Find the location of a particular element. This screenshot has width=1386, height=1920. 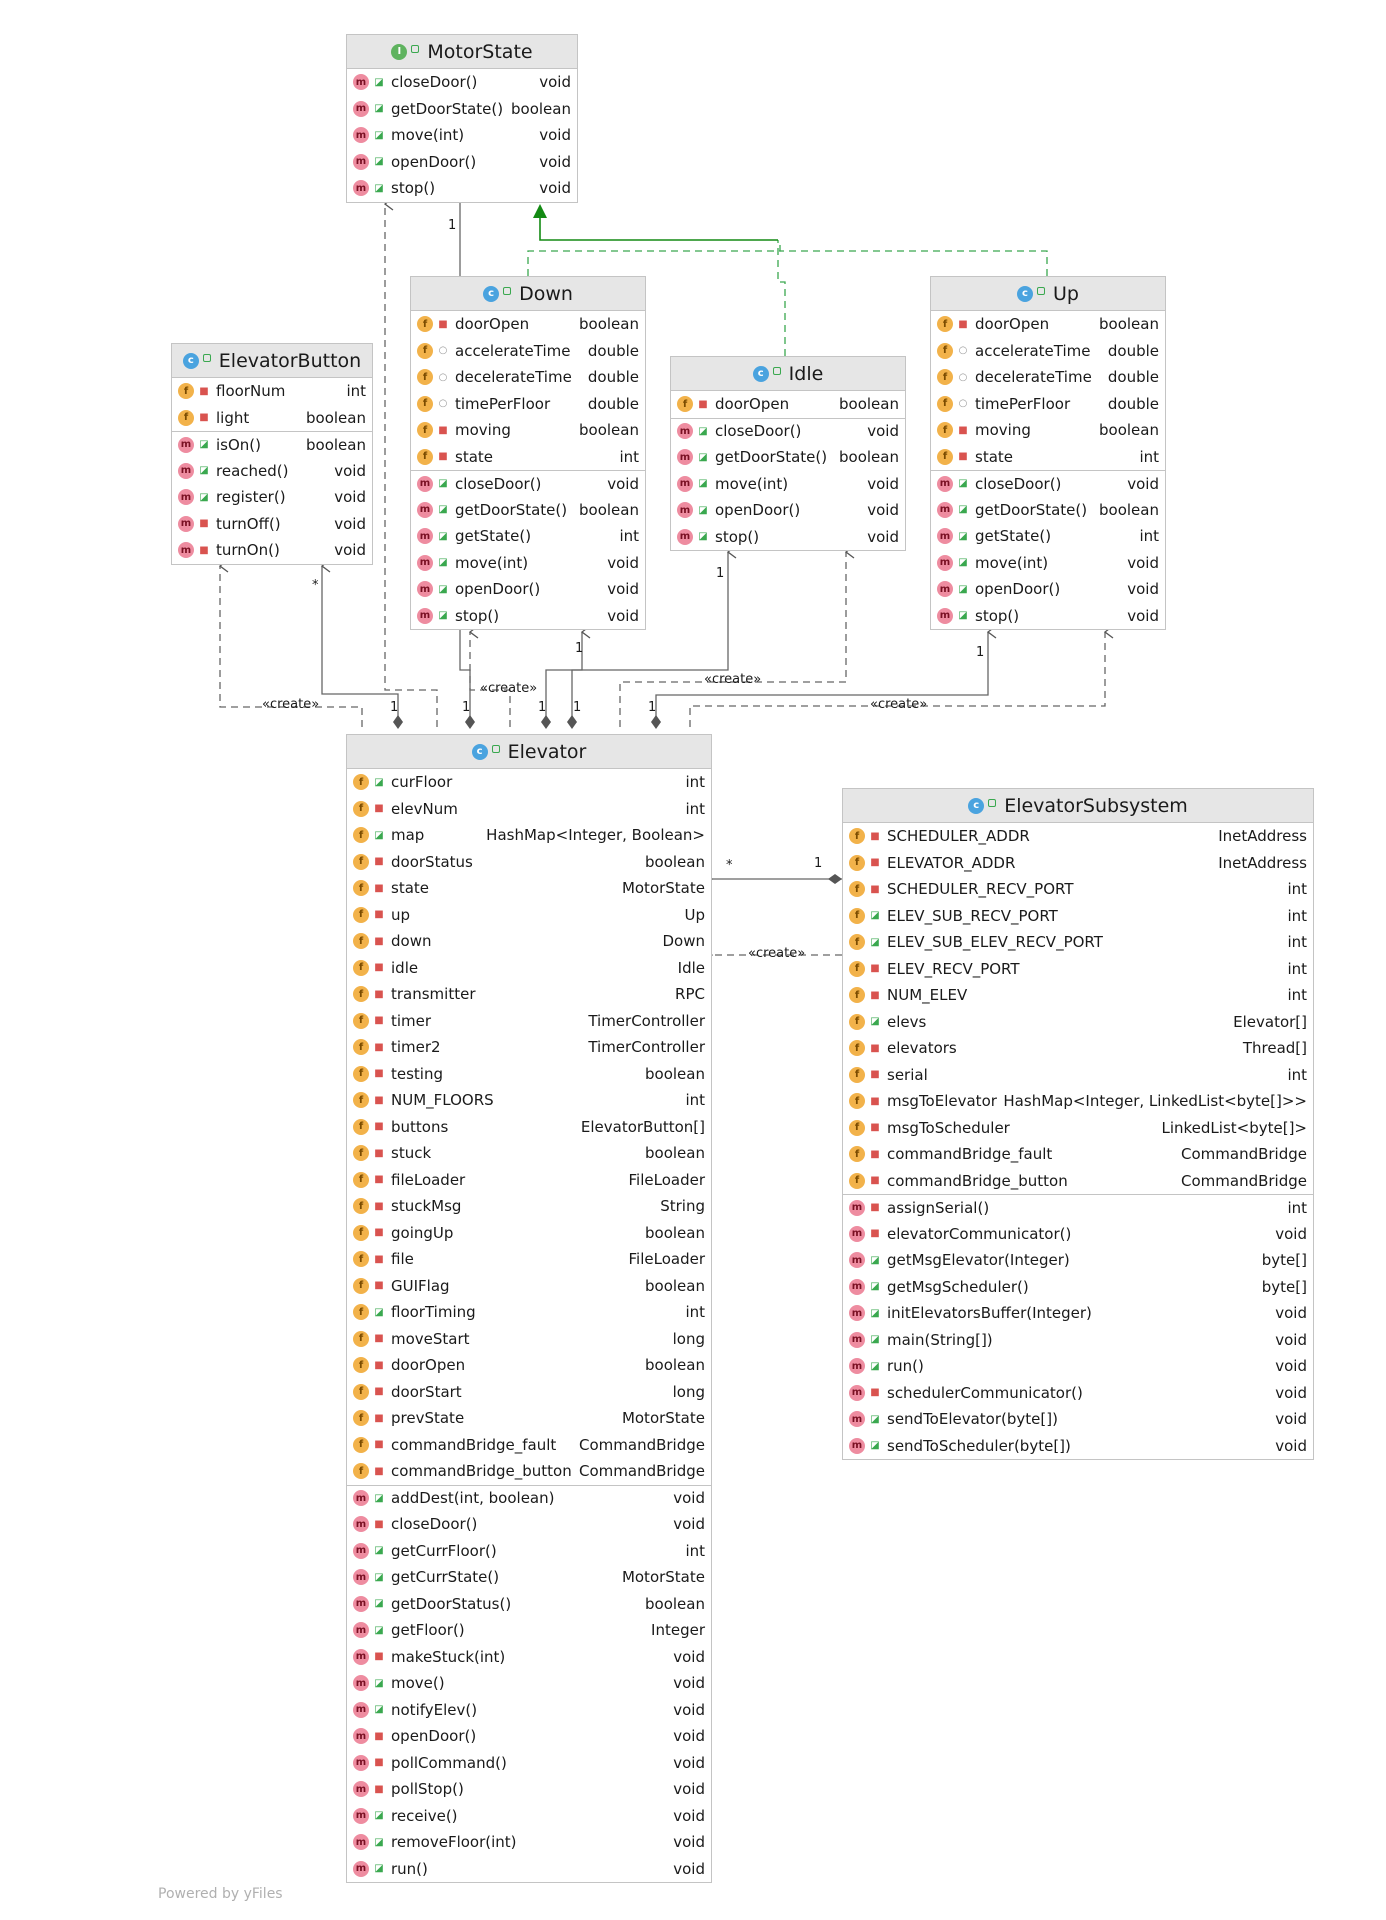

field-row: f ■ moveStart long is located at coordinates (529, 1339).